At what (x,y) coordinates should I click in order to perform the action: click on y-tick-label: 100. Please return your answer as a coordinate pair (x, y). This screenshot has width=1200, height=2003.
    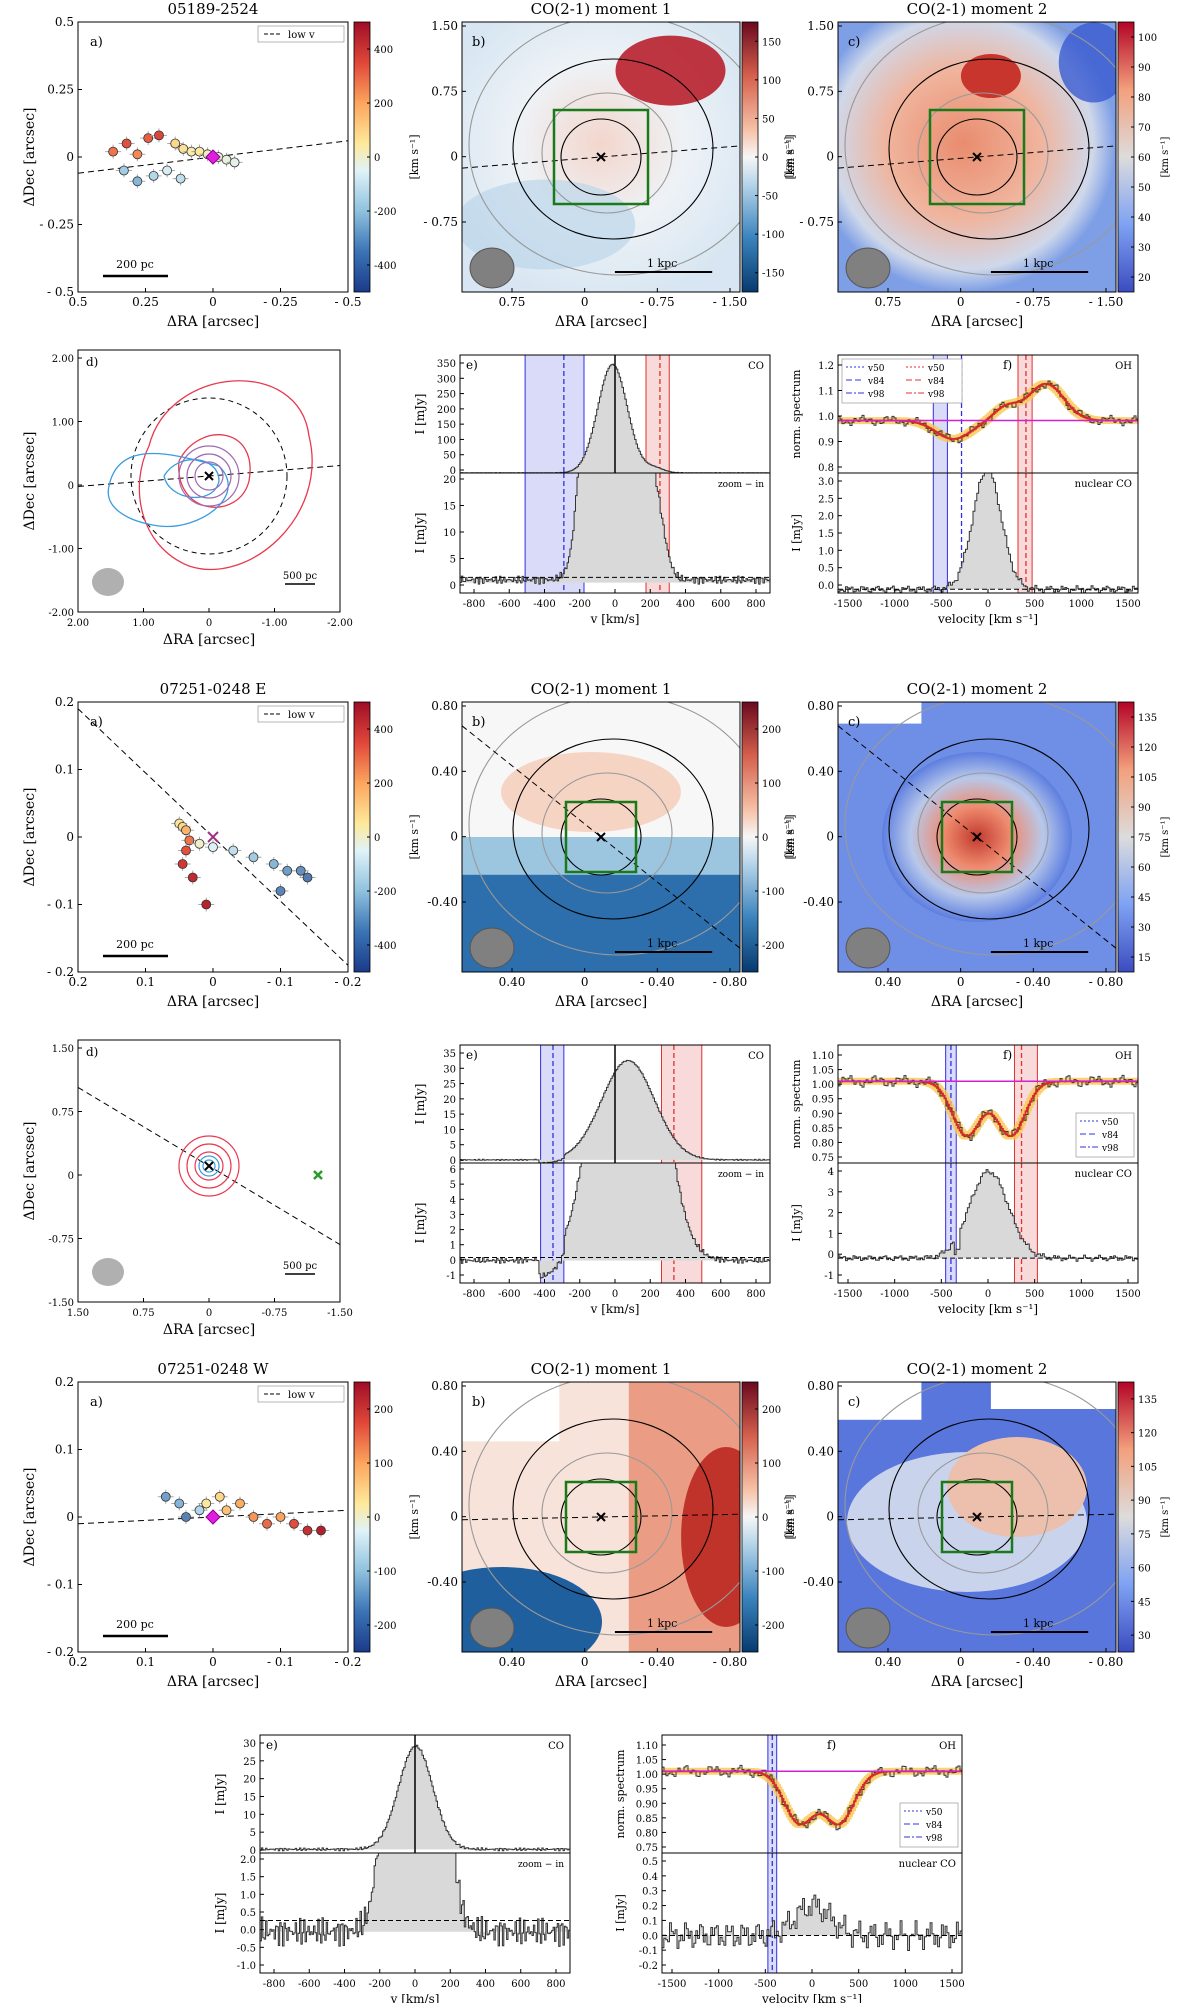
    Looking at the image, I should click on (446, 440).